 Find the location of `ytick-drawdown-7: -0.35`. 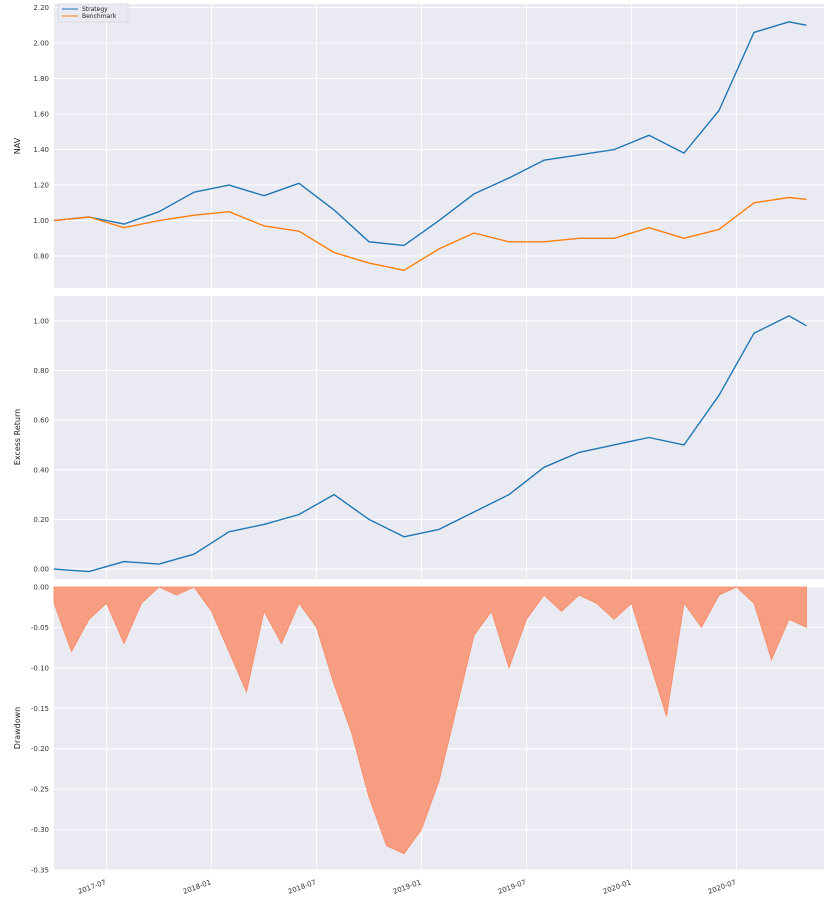

ytick-drawdown-7: -0.35 is located at coordinates (40, 871).